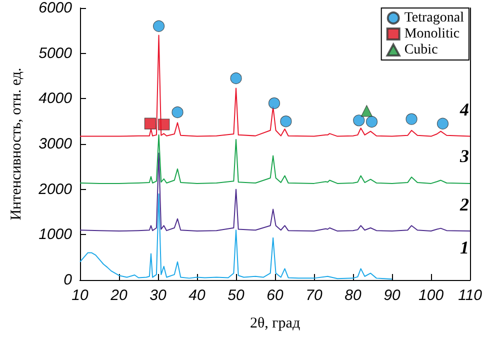  What do you see at coordinates (464, 109) in the screenshot?
I see `annotation: 4` at bounding box center [464, 109].